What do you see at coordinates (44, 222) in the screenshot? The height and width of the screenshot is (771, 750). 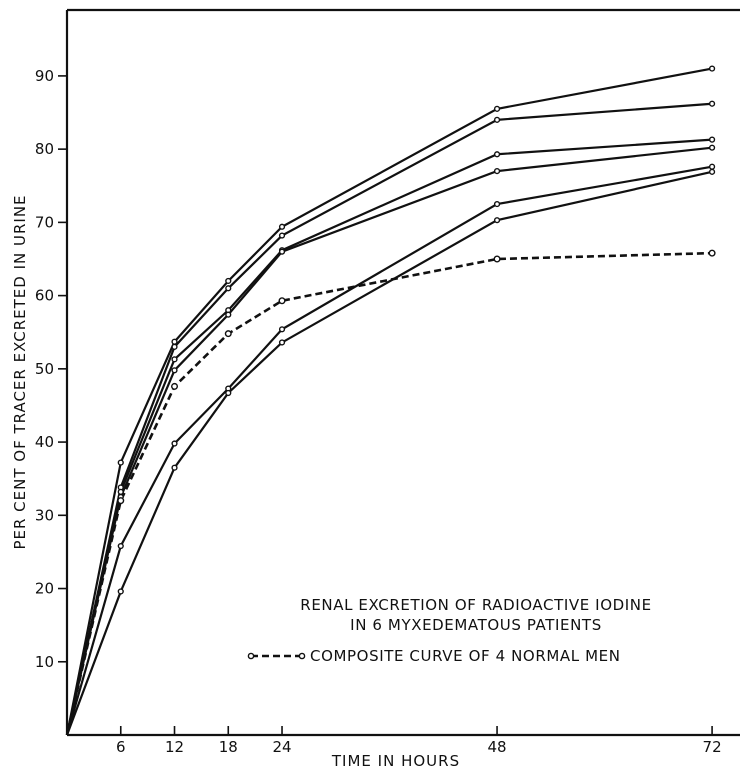 I see `y-tick-label: 70` at bounding box center [44, 222].